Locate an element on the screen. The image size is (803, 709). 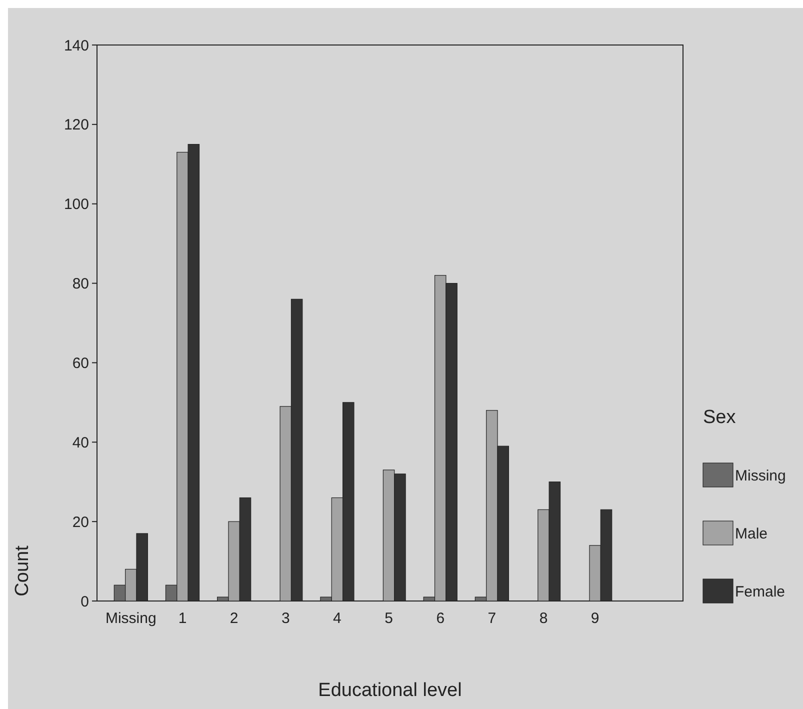
y-tick-label: 120 is located at coordinates (76, 125).